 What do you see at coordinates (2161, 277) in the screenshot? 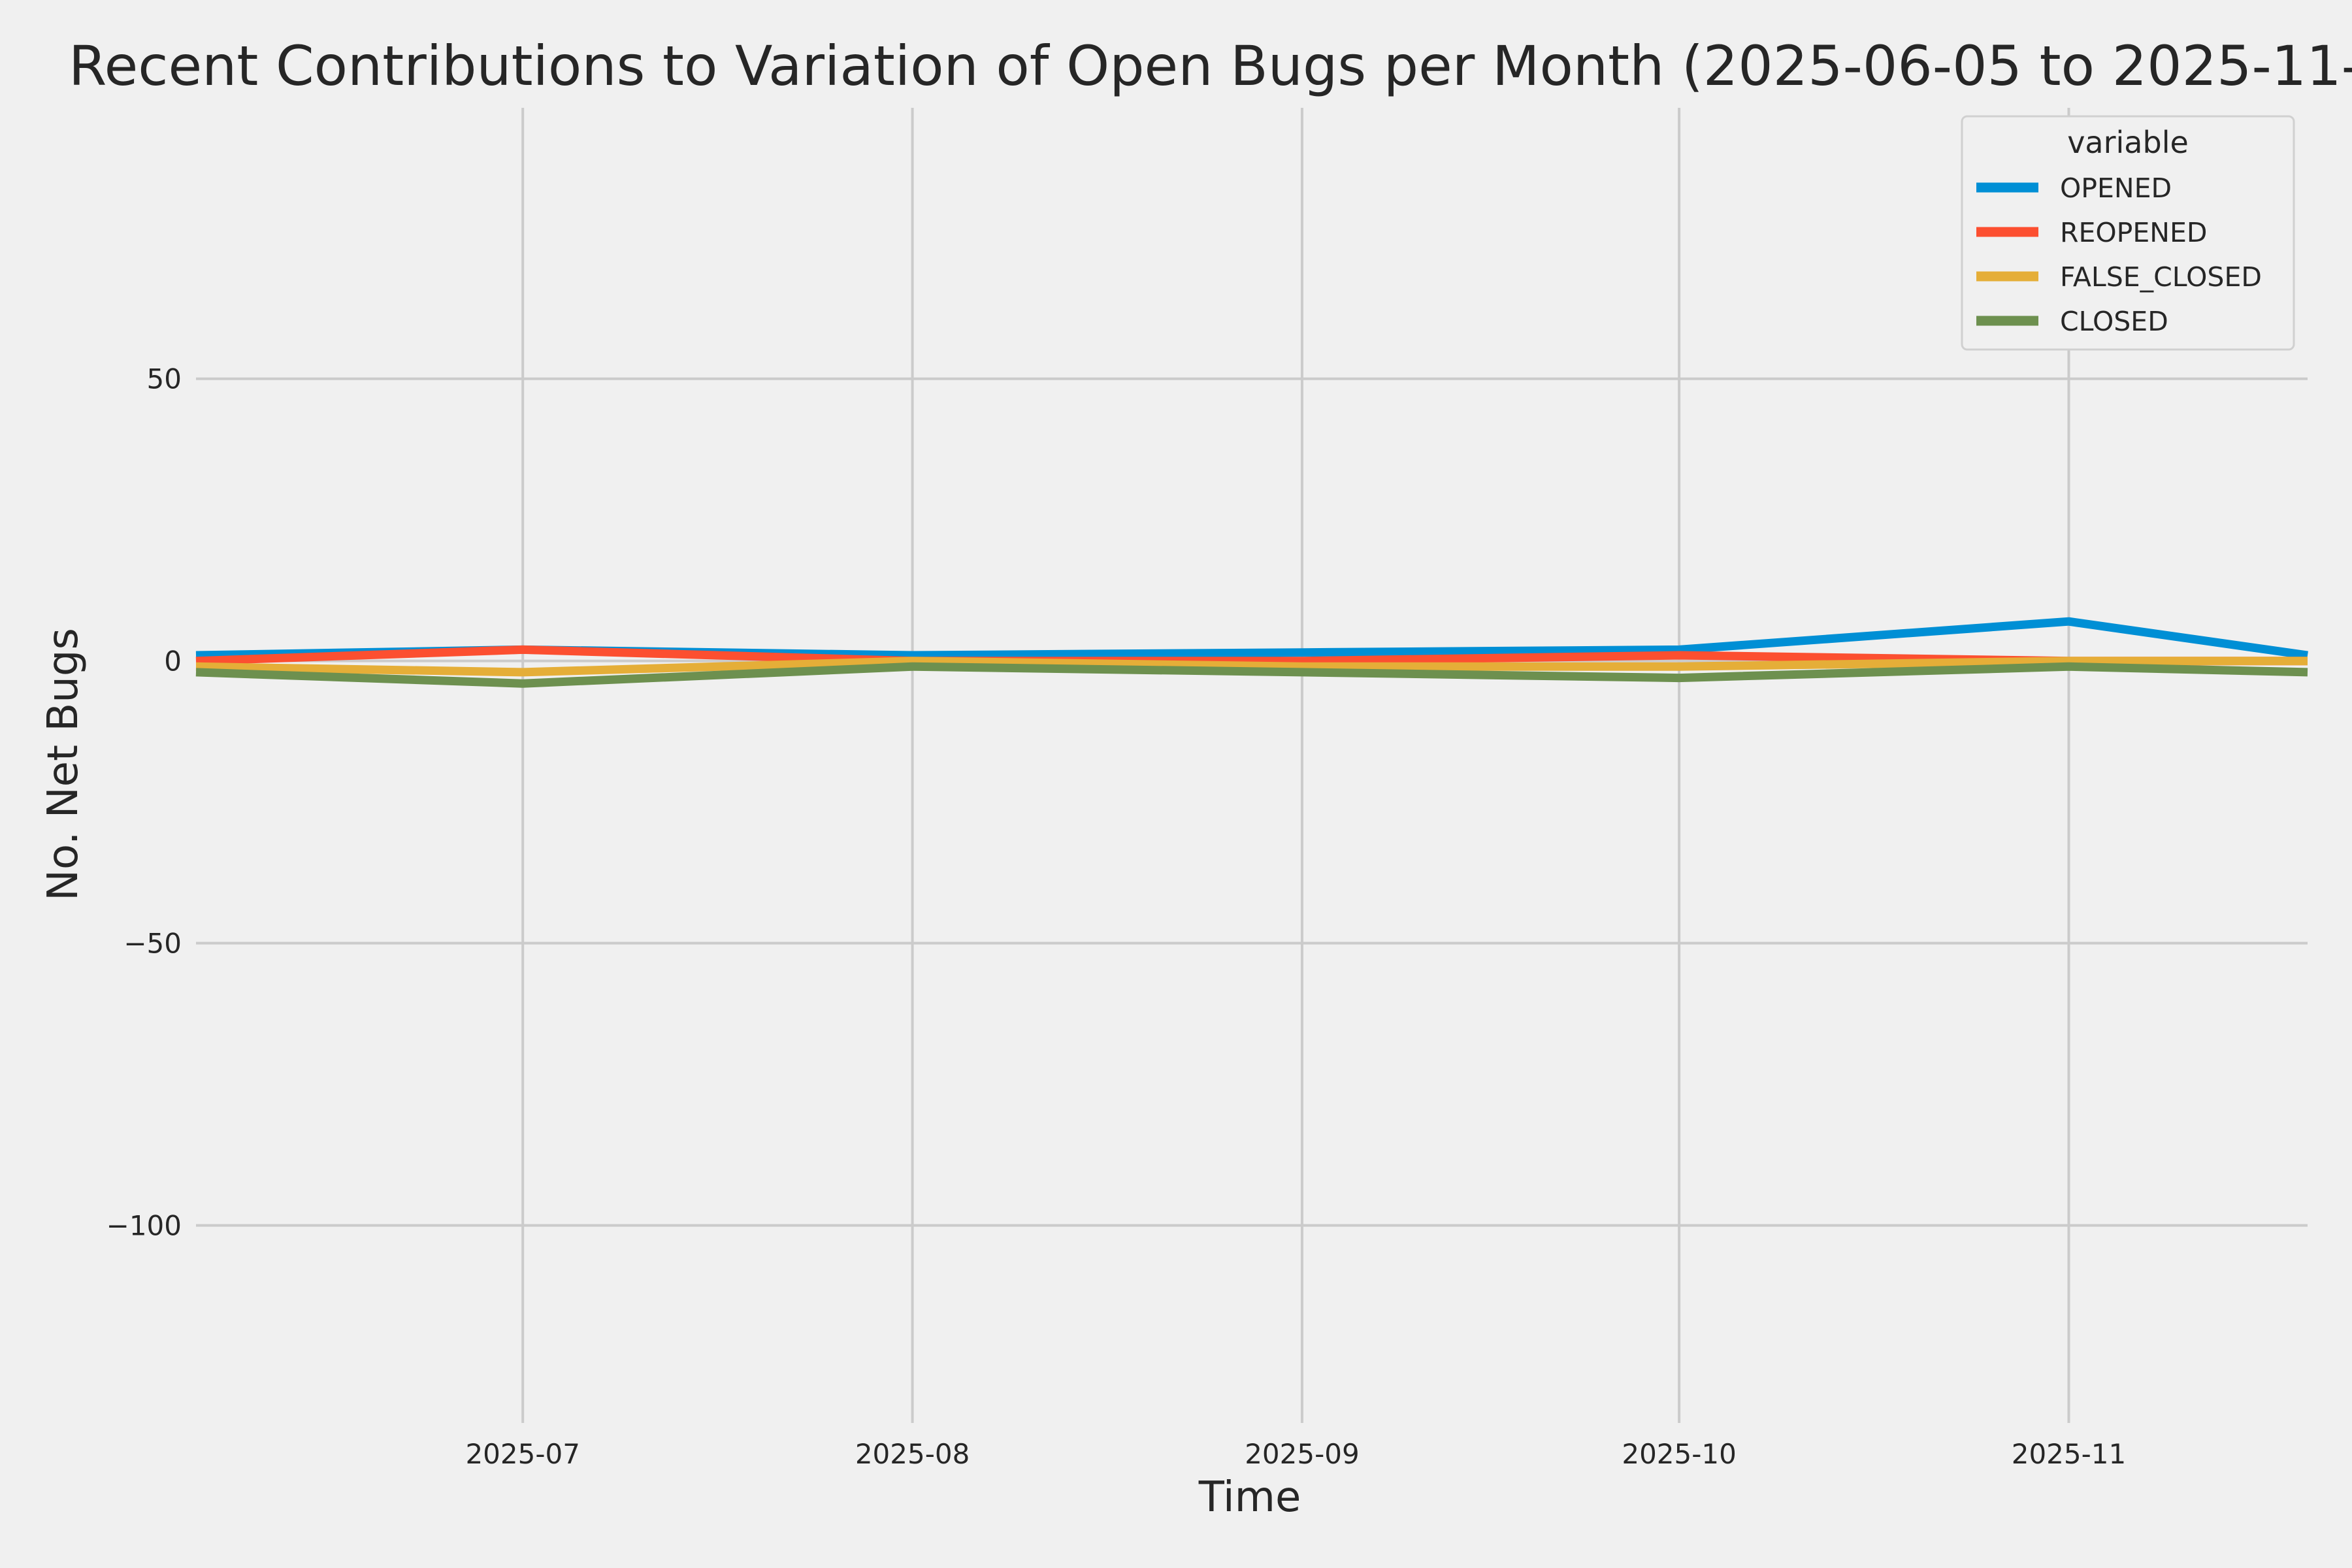
I see `legend-entry-label: FALSE_CLOSED` at bounding box center [2161, 277].